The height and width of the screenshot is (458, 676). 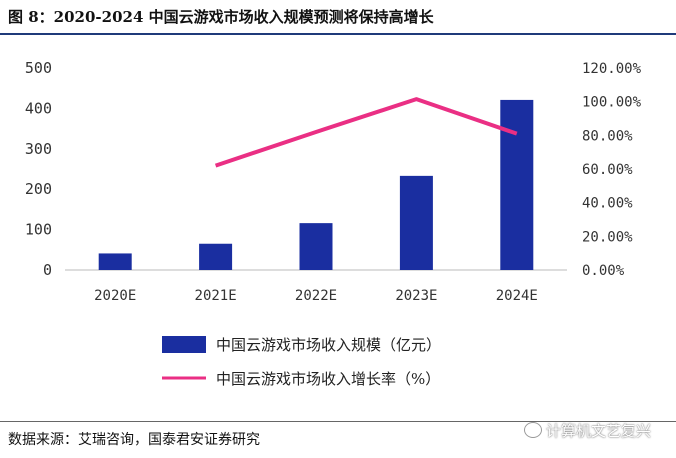 What do you see at coordinates (517, 184) in the screenshot?
I see `bar-2024E` at bounding box center [517, 184].